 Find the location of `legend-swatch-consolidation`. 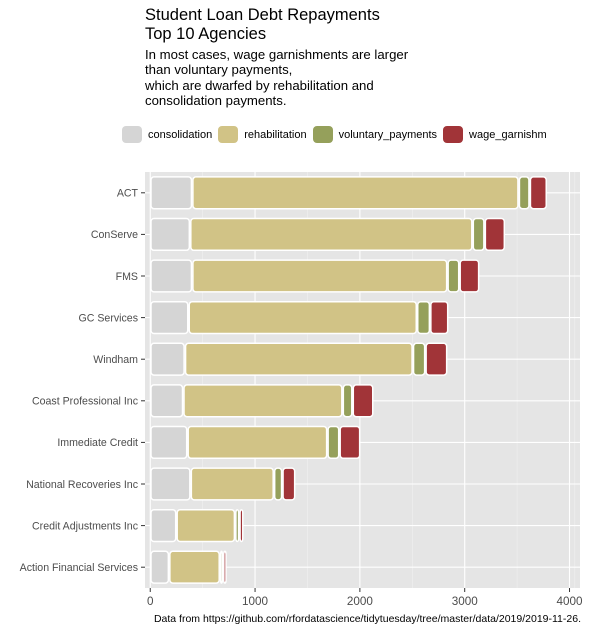

legend-swatch-consolidation is located at coordinates (132, 134).